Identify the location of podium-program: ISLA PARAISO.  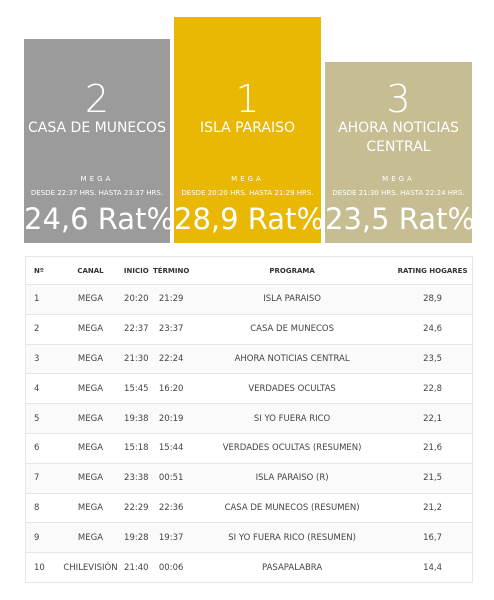
(247, 128).